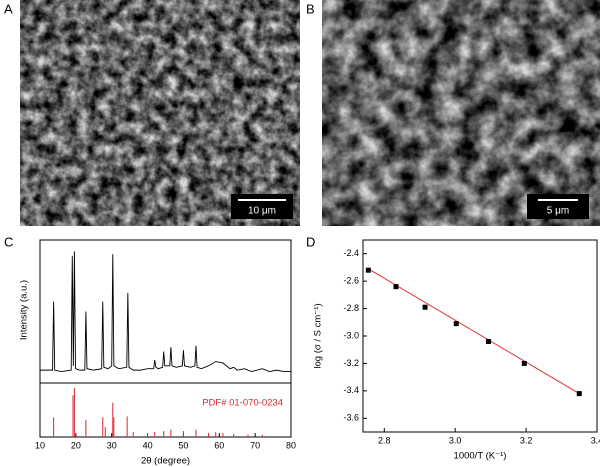 The width and height of the screenshot is (600, 467). Describe the element at coordinates (595, 440) in the screenshot. I see `x-tick-label: 3.4` at that location.